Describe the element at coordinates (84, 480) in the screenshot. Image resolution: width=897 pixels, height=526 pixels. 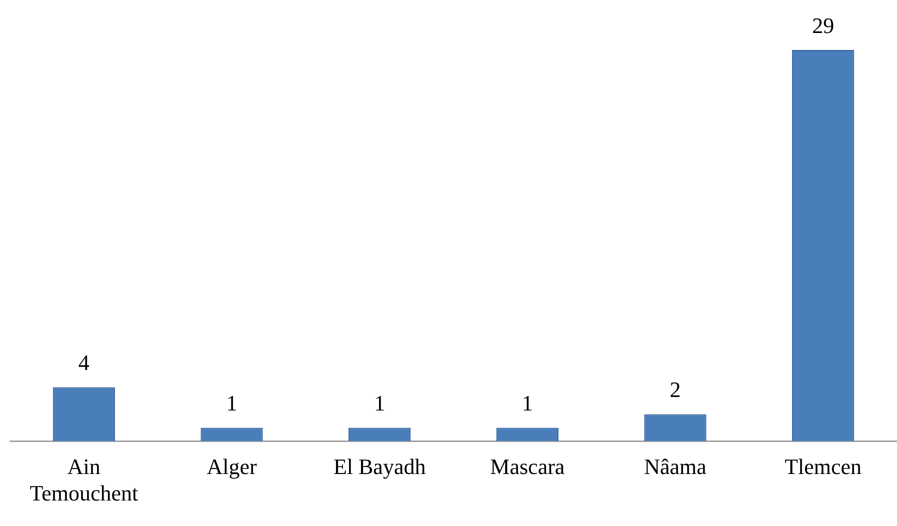
I see `x-tick-label: Ain Temouchent` at that location.